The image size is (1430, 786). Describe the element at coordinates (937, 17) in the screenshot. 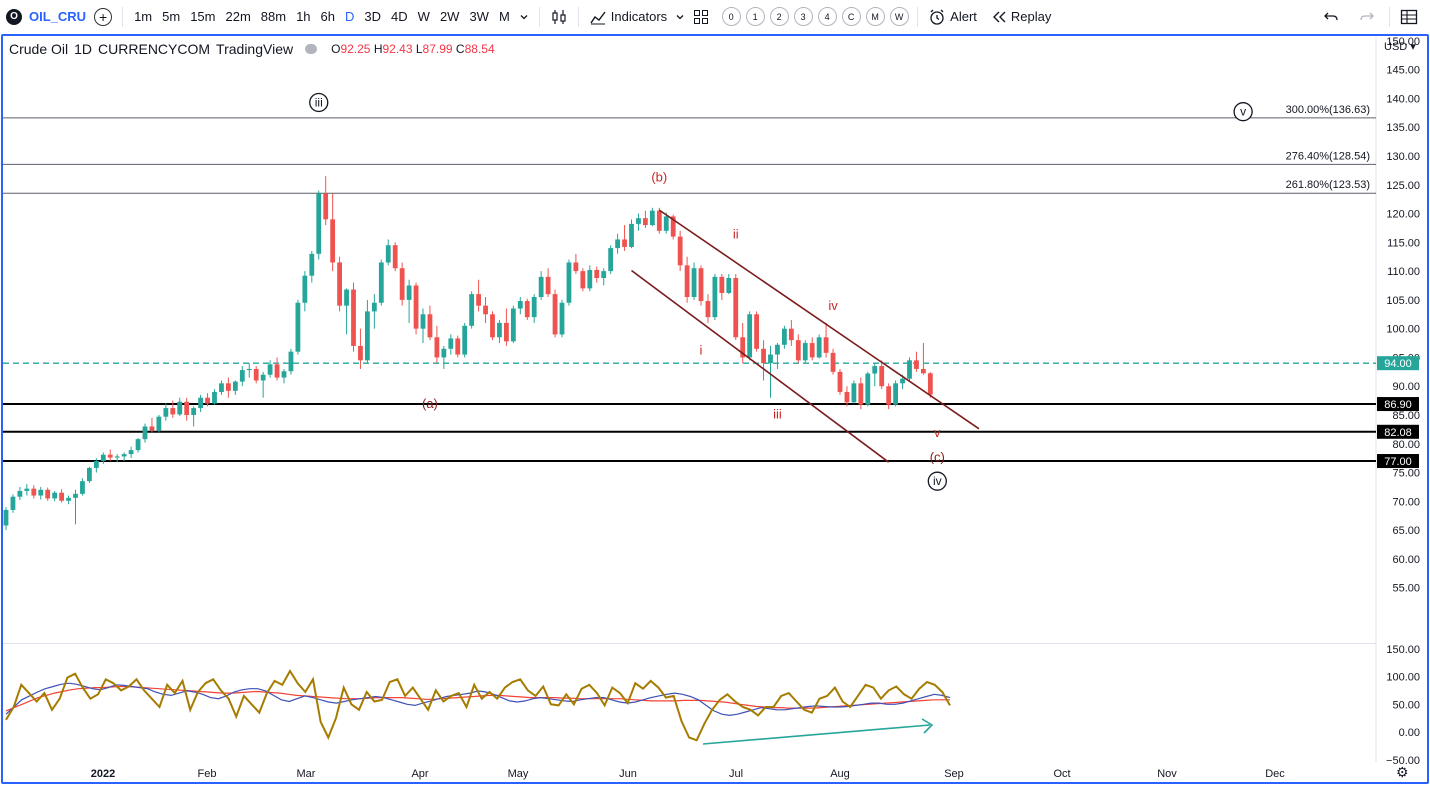

I see `alarm-clock-icon` at that location.